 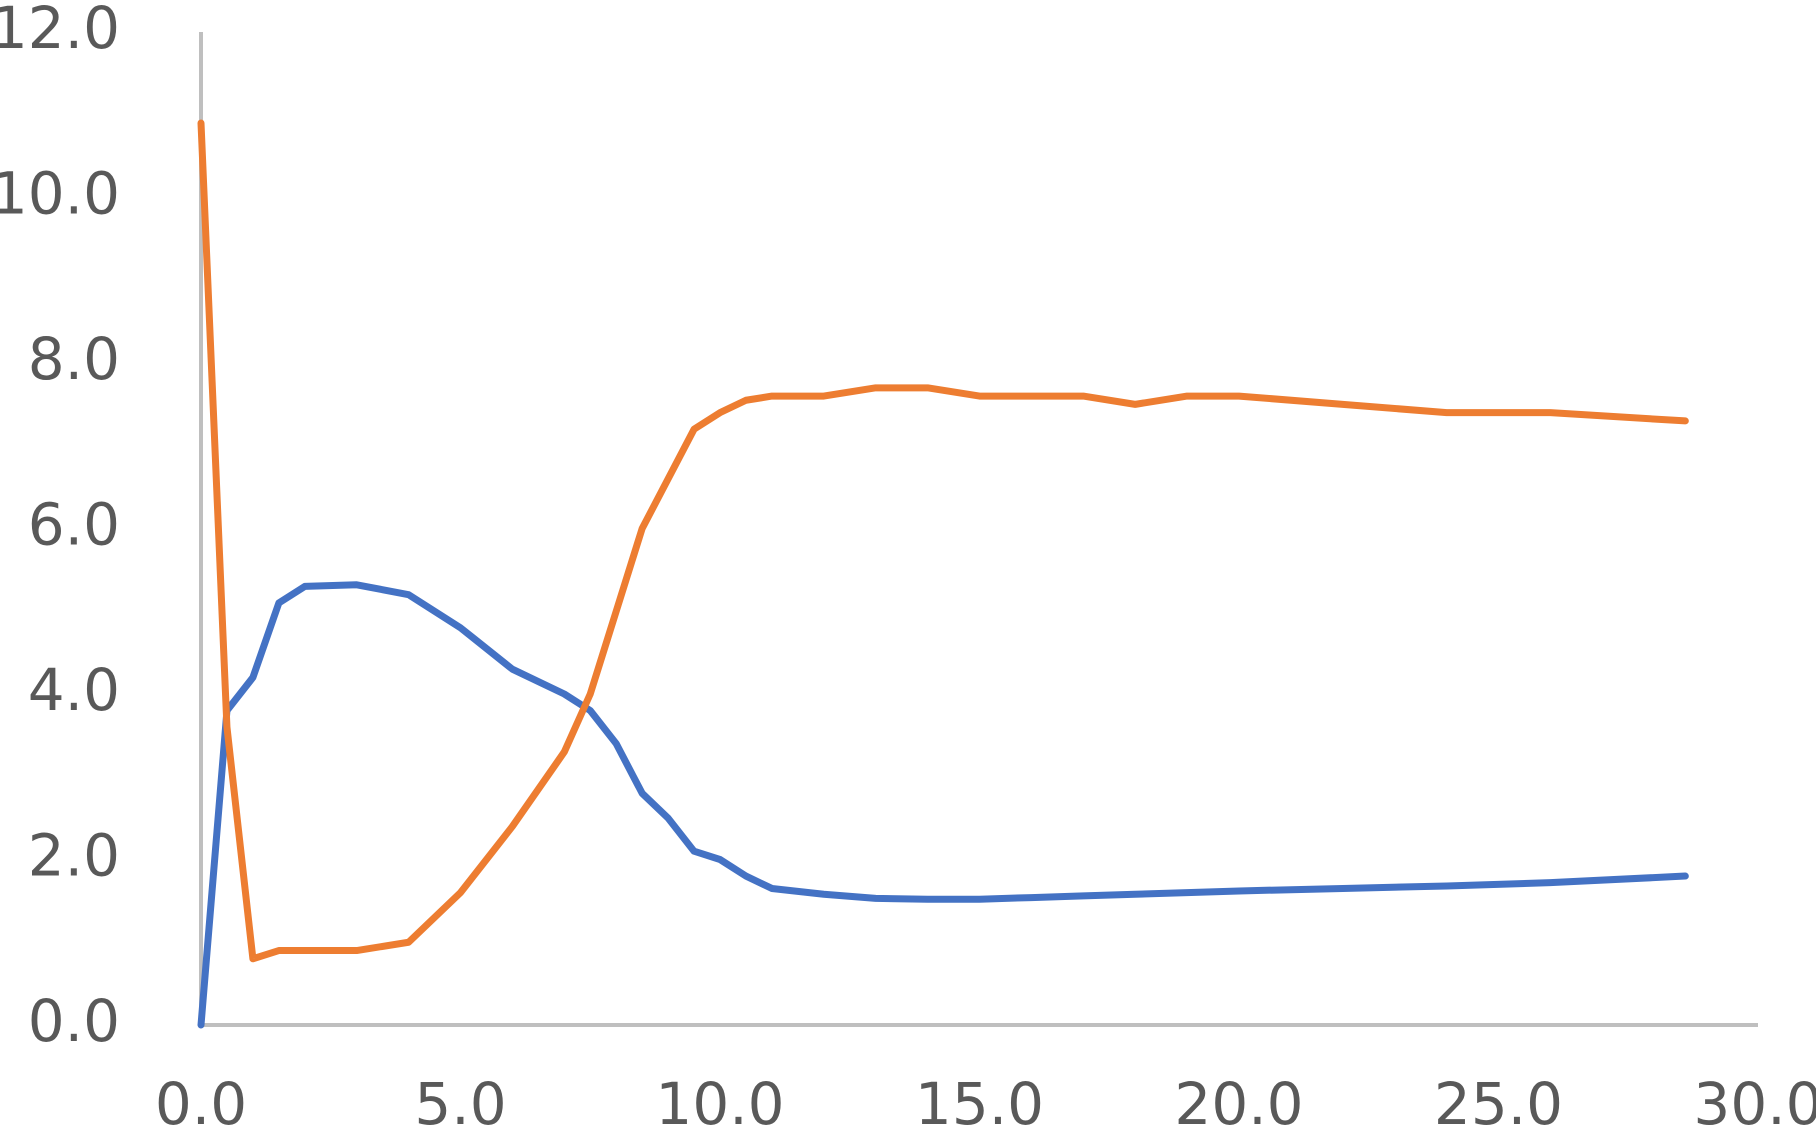 I want to click on y-tick-label: 10.0, so click(x=60, y=194).